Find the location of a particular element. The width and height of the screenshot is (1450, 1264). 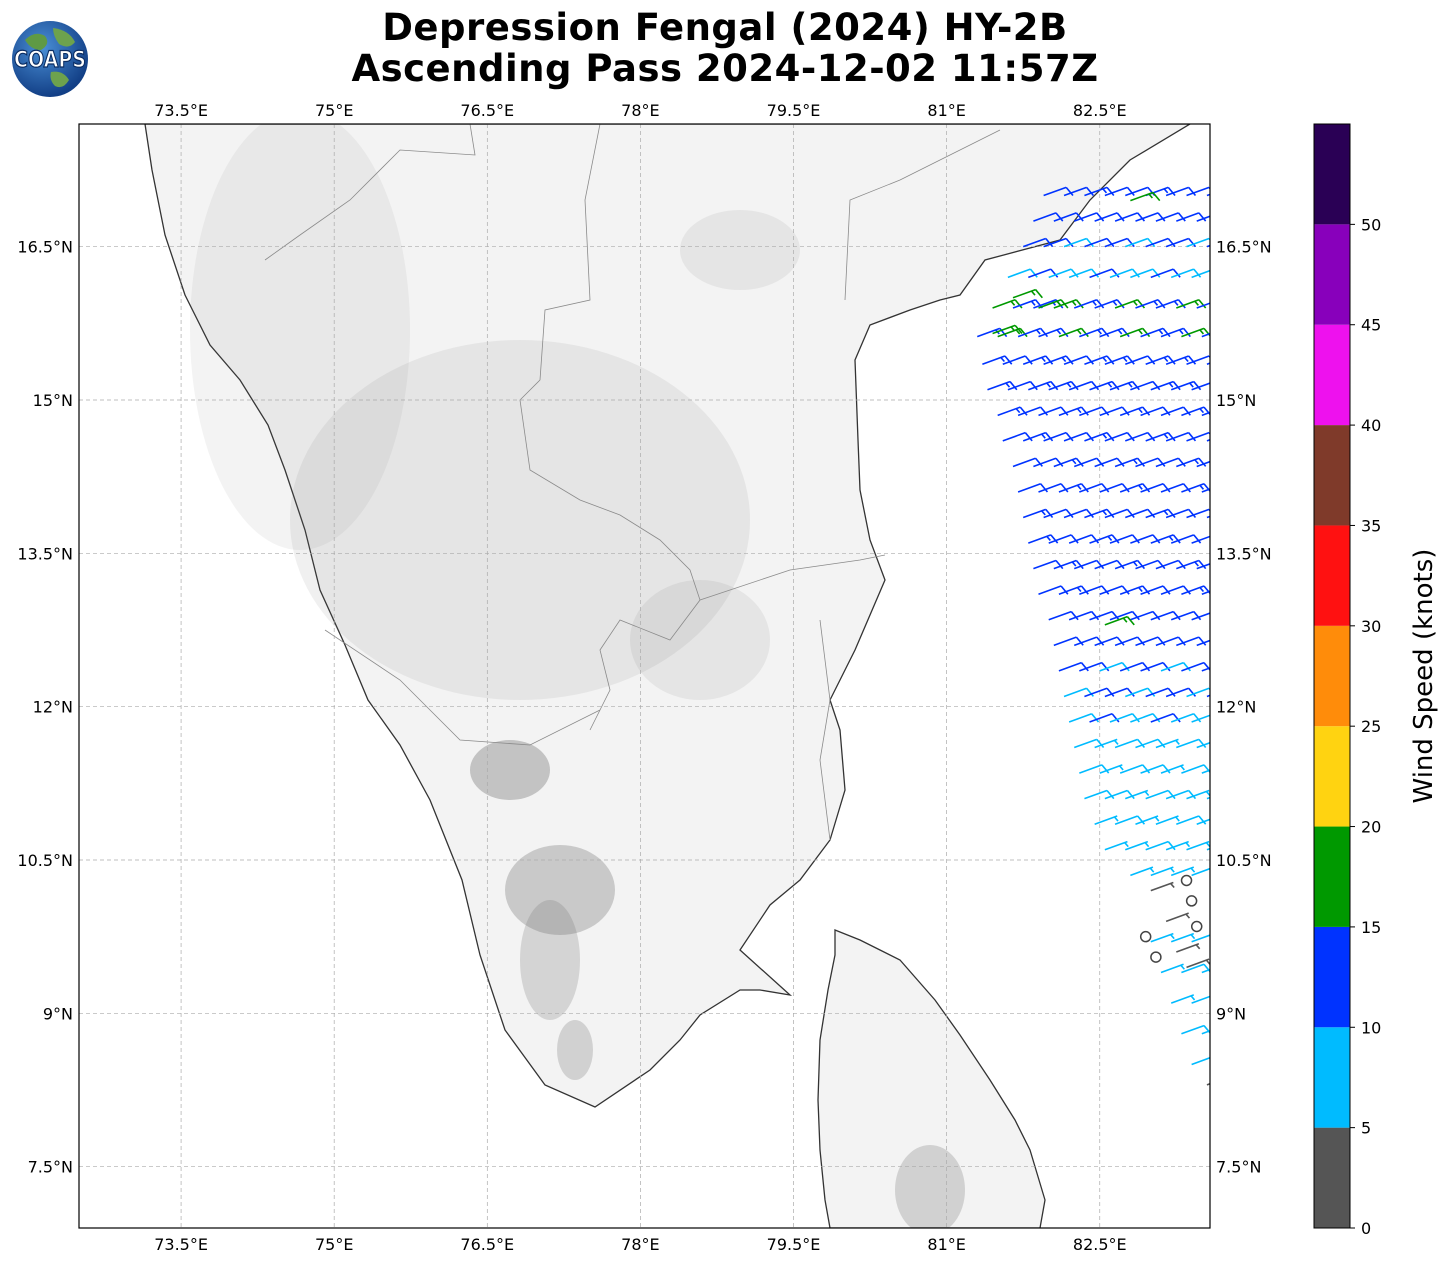

lat-tick-label-right: 10.5°N is located at coordinates (1244, 860).